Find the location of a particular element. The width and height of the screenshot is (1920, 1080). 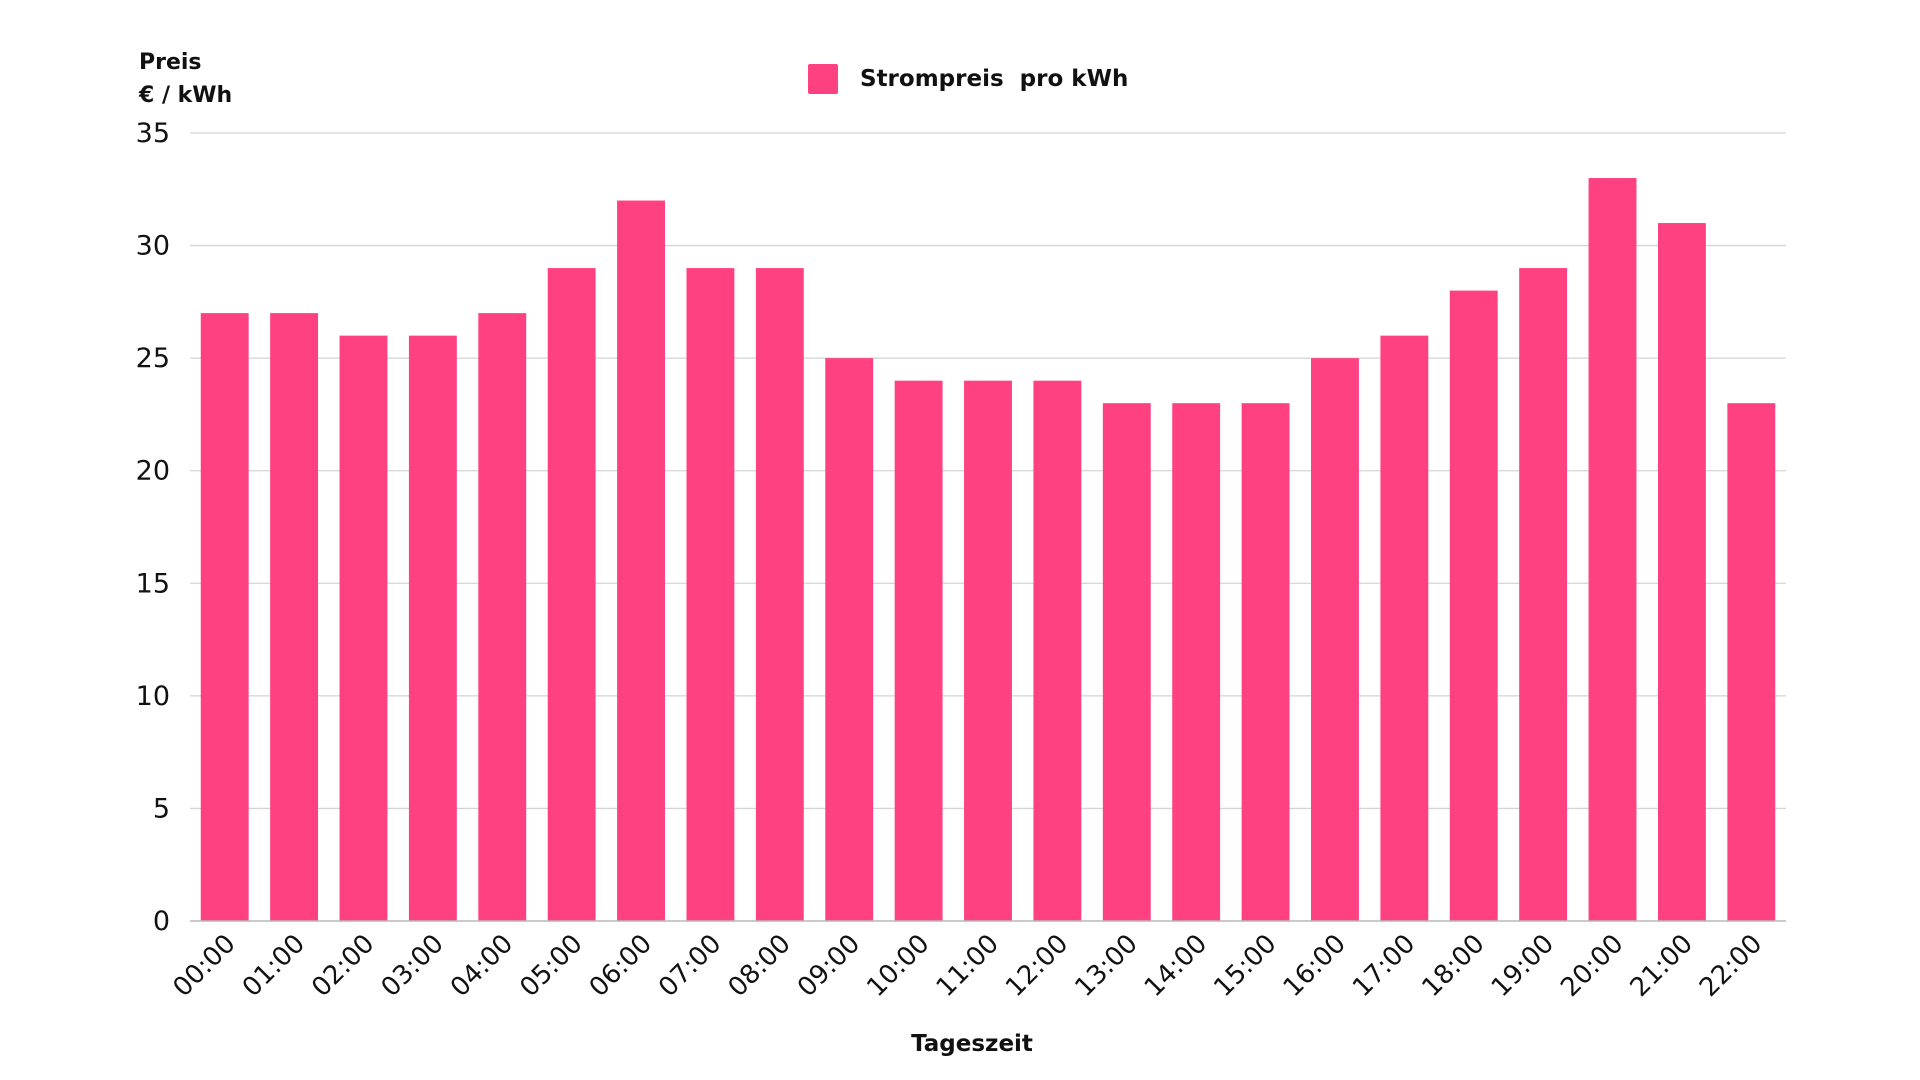

x-tick-label: 13:00 is located at coordinates (1107, 966).